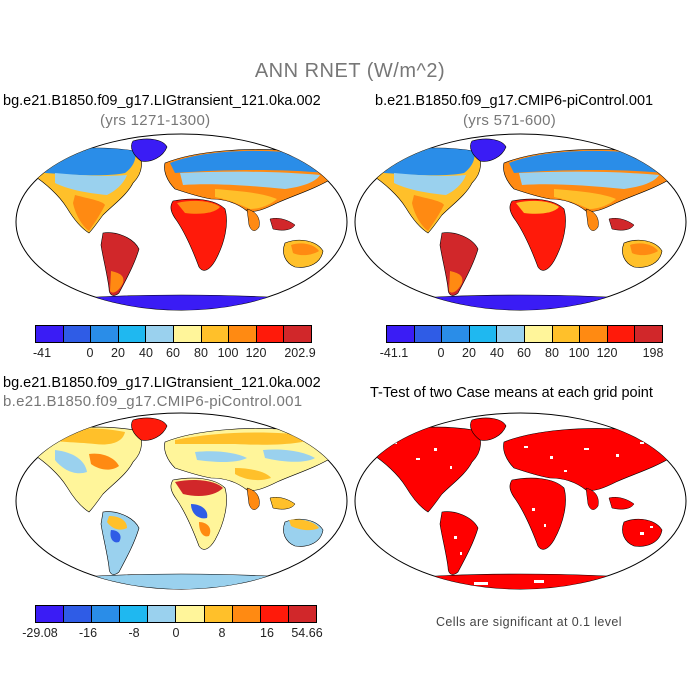 Image resolution: width=700 pixels, height=700 pixels. Describe the element at coordinates (90, 353) in the screenshot. I see `case1-tick: 0` at that location.